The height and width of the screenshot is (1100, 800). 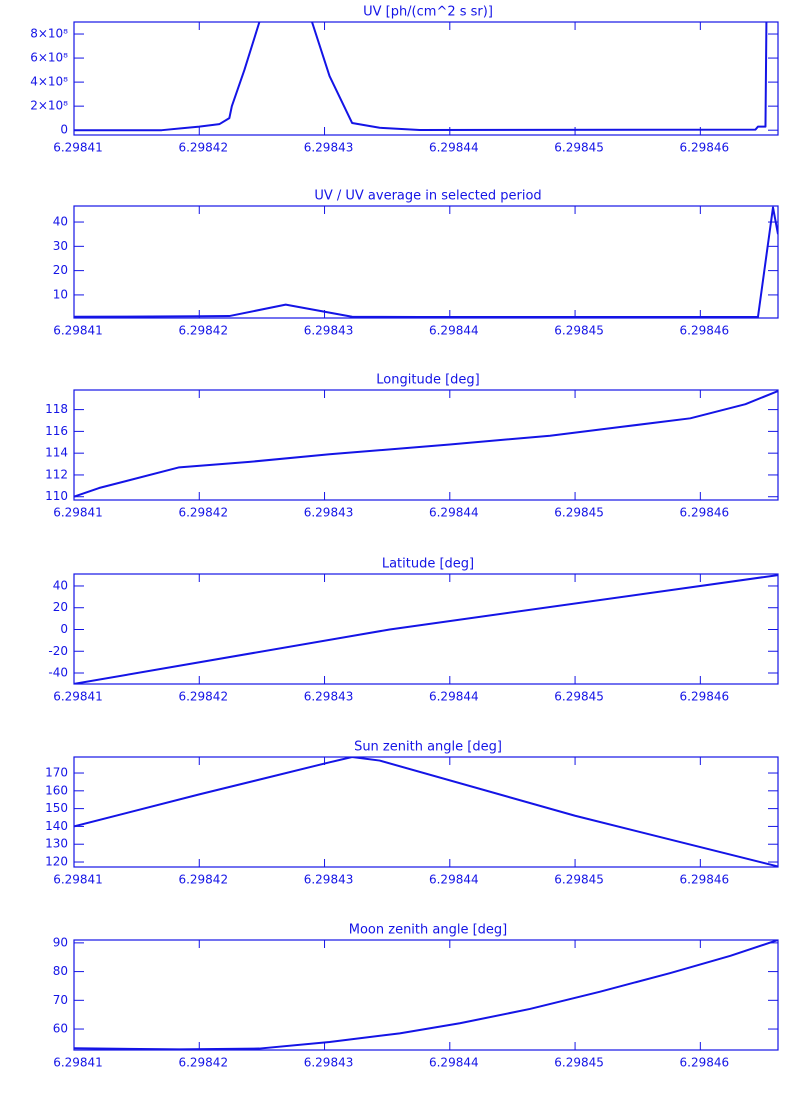 I want to click on chart-title: Longitude [deg], so click(x=427, y=380).